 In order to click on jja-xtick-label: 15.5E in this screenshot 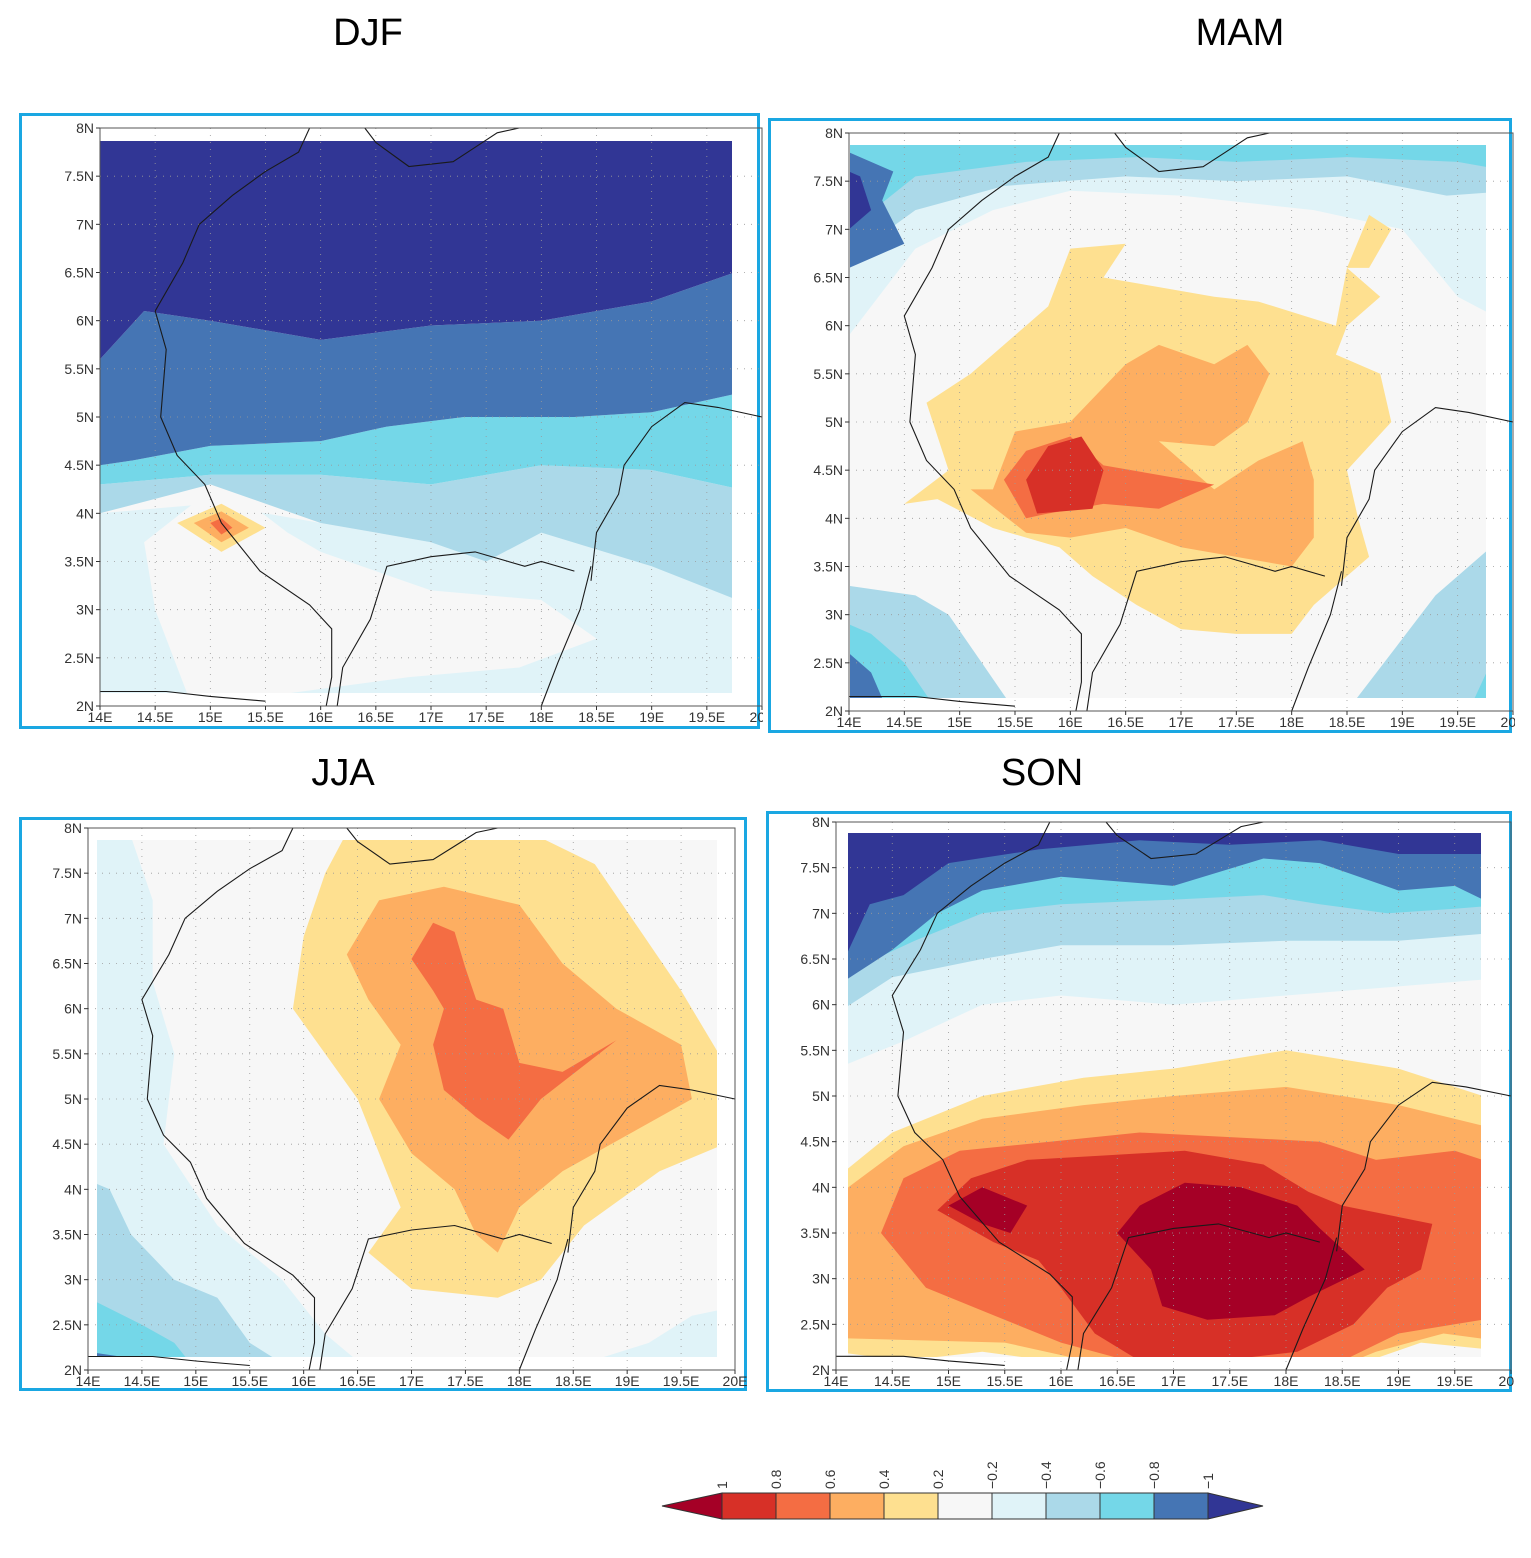, I will do `click(249, 1381)`.